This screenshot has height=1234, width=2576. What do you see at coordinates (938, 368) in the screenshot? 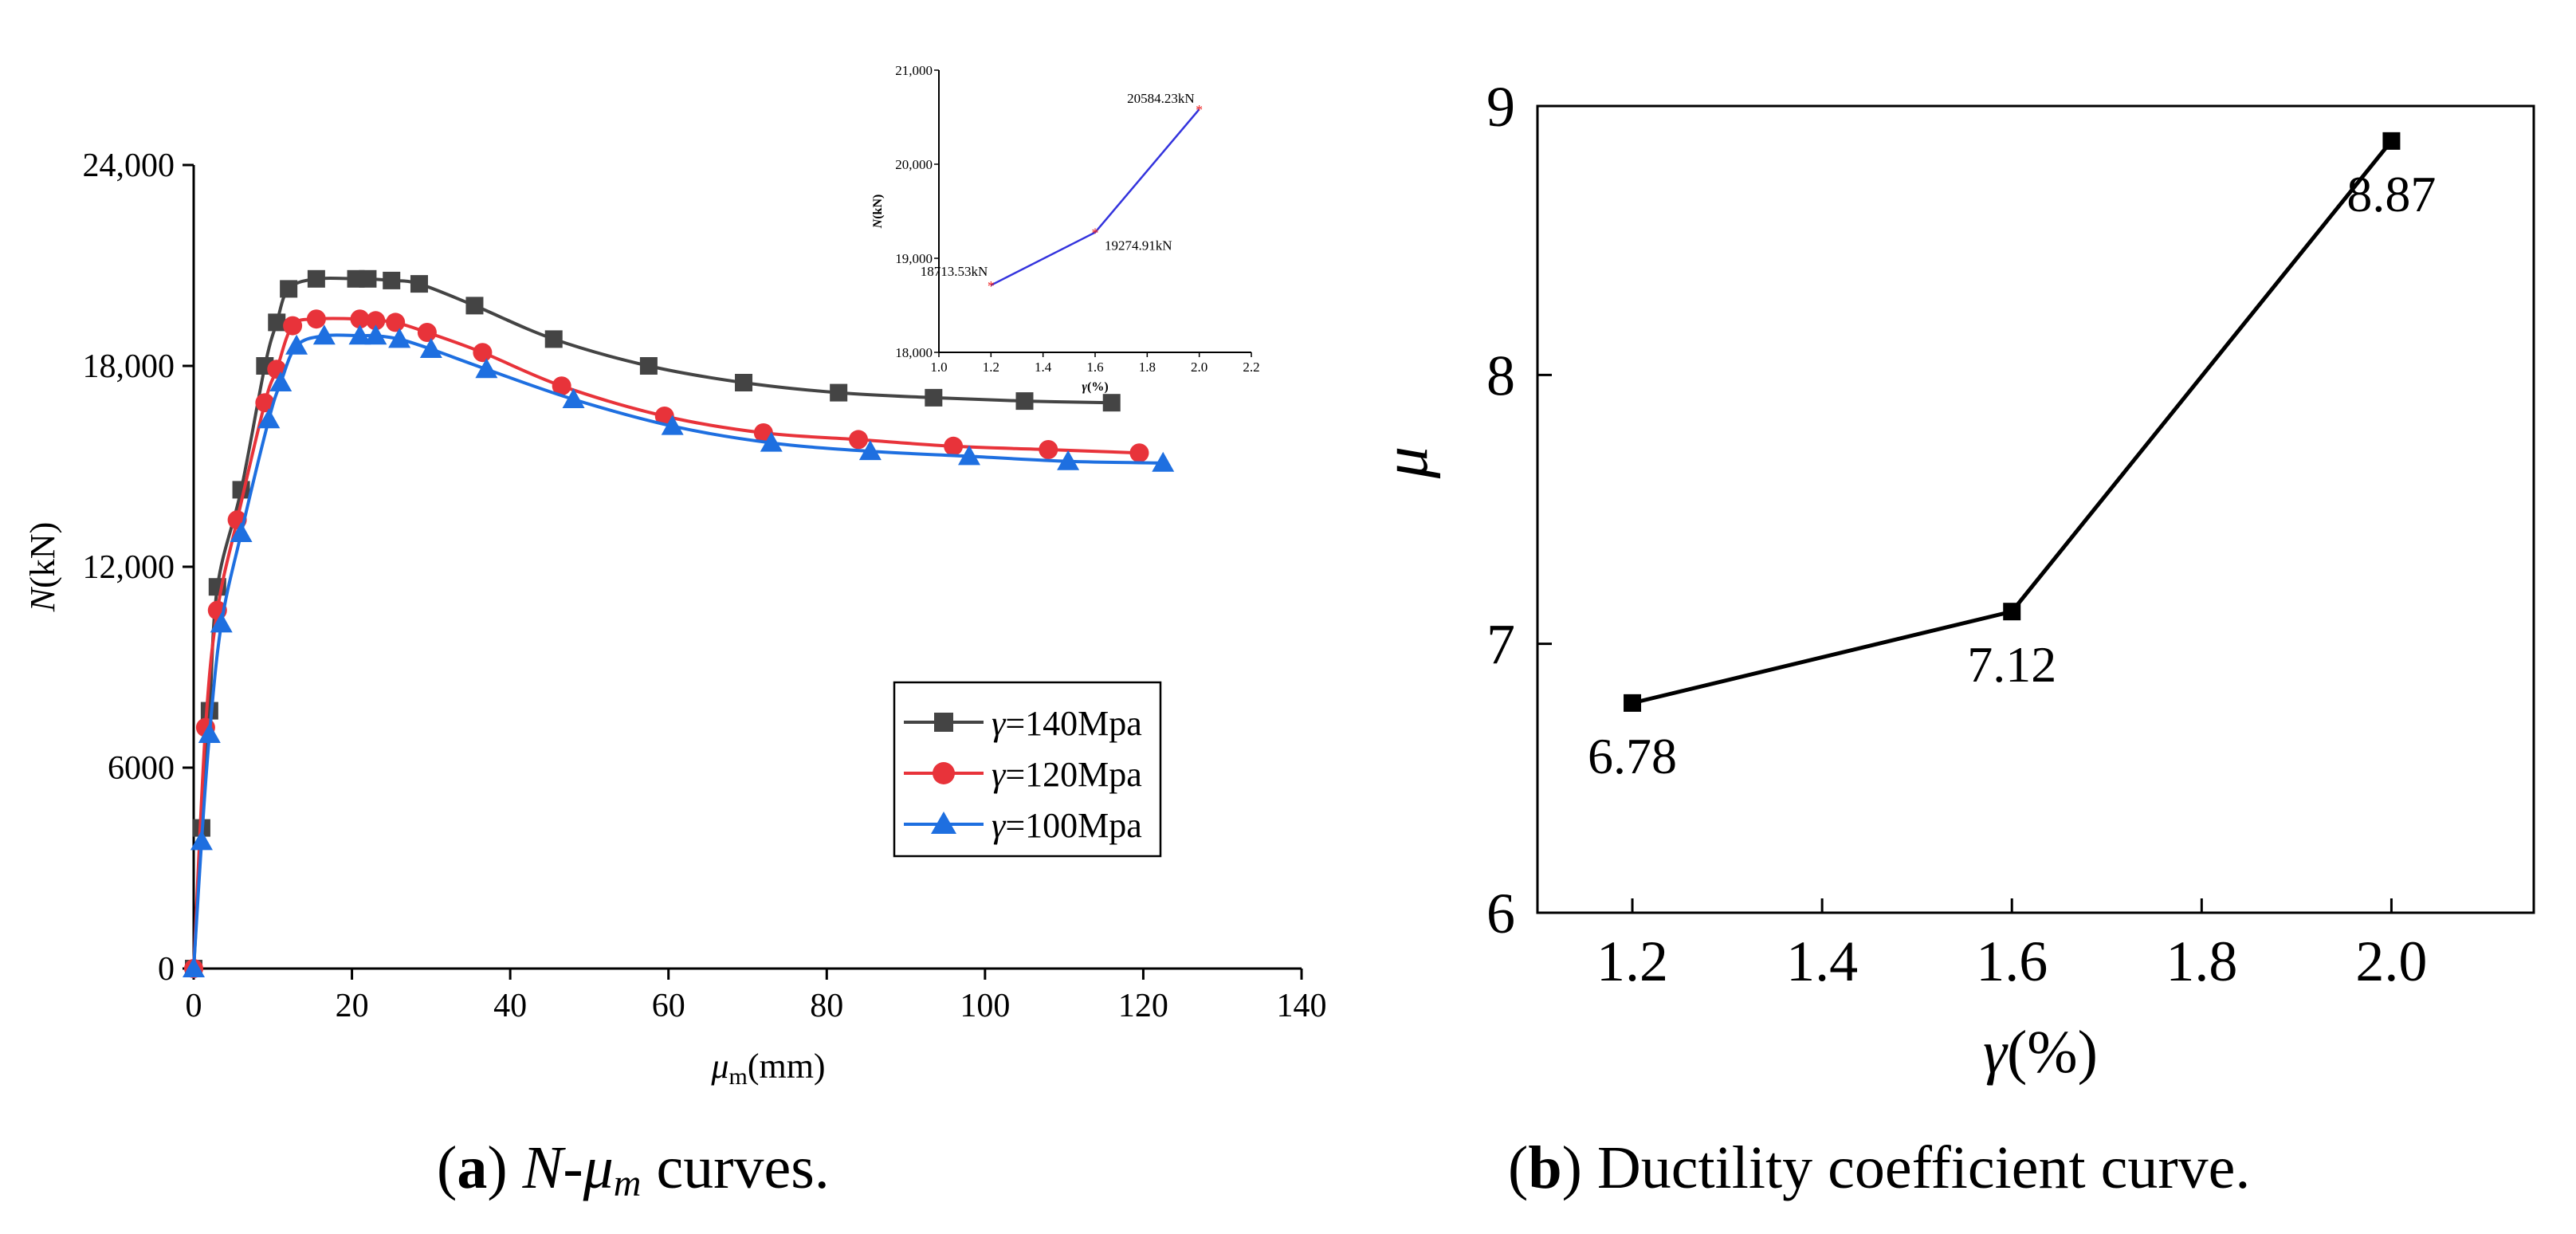
I see `inset-x-tick-label: 1.0` at bounding box center [938, 368].